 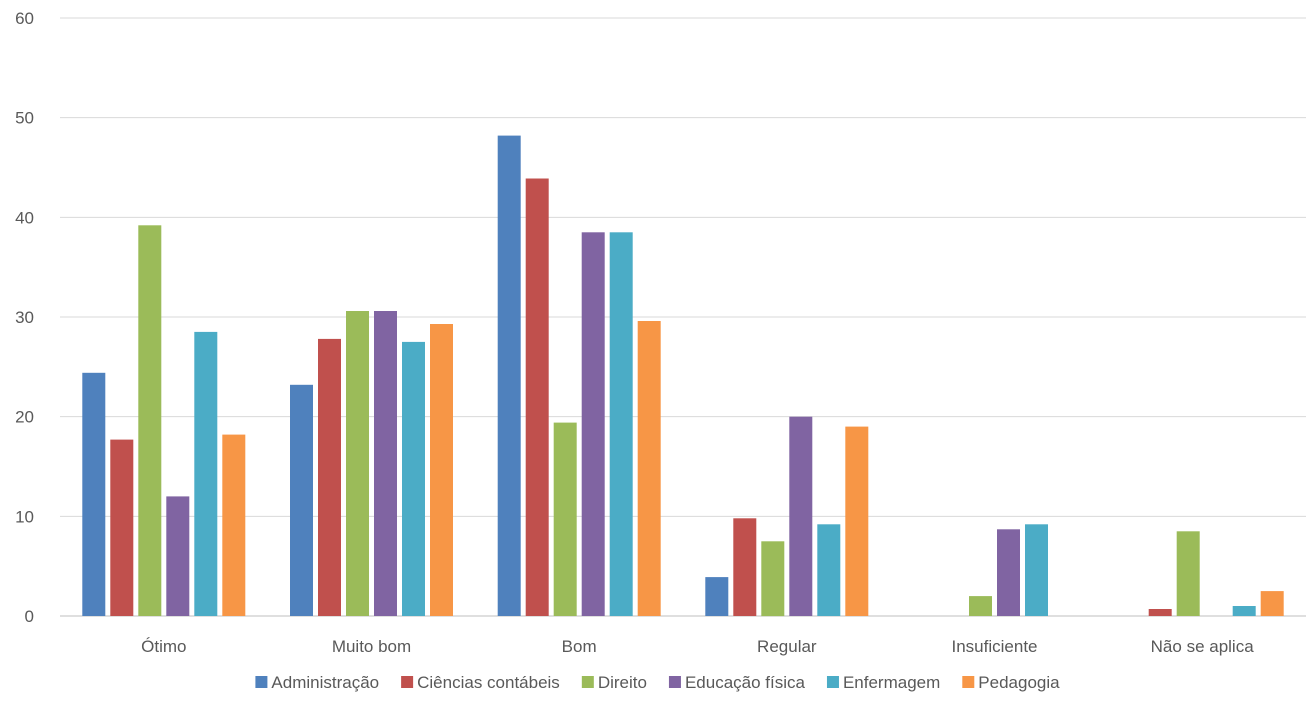 I want to click on y-axis: 0 10 20 30 40 50 60, so click(x=24, y=317).